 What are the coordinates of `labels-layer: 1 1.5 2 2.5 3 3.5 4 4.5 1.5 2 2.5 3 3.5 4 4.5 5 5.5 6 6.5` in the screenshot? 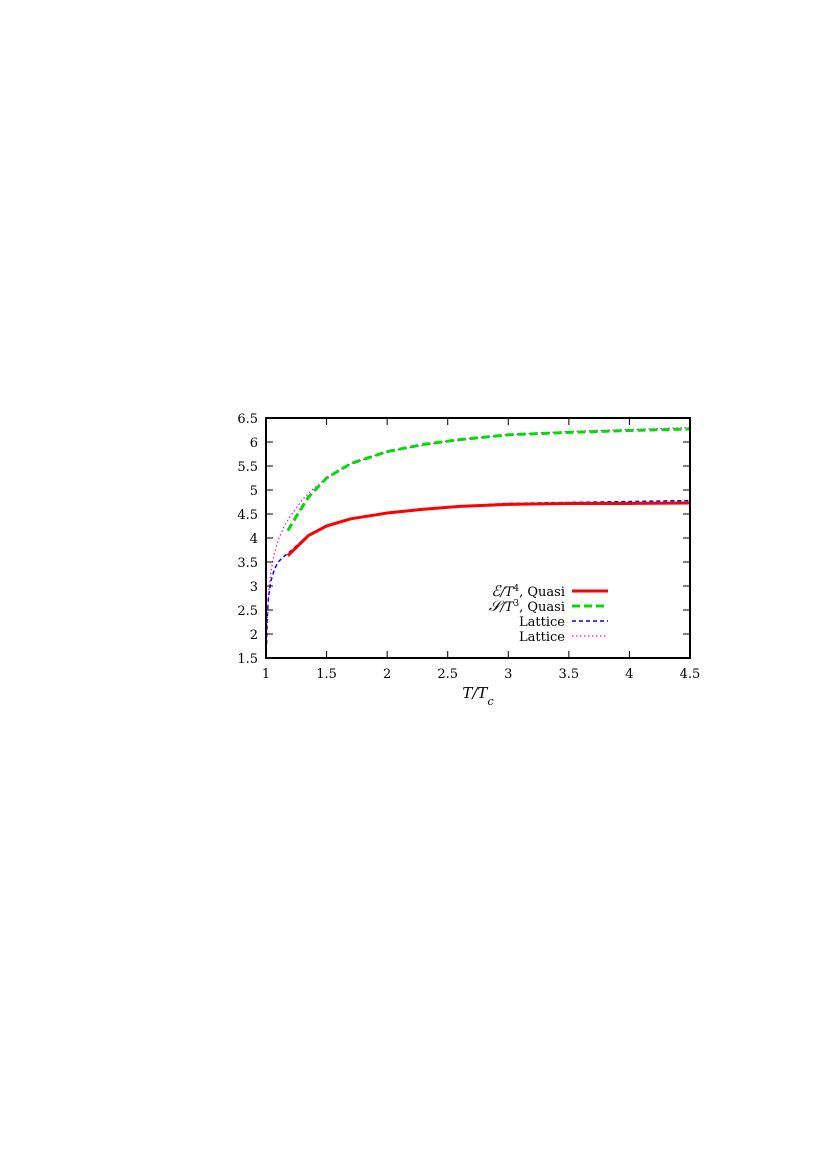 It's located at (468, 547).